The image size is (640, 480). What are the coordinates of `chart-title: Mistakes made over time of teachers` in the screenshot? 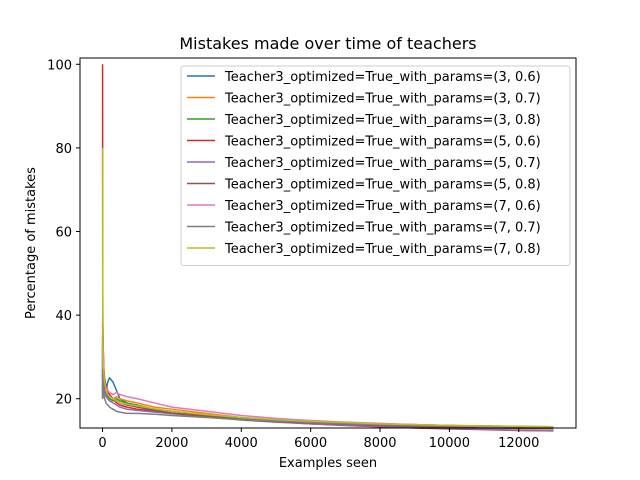 It's located at (327, 43).